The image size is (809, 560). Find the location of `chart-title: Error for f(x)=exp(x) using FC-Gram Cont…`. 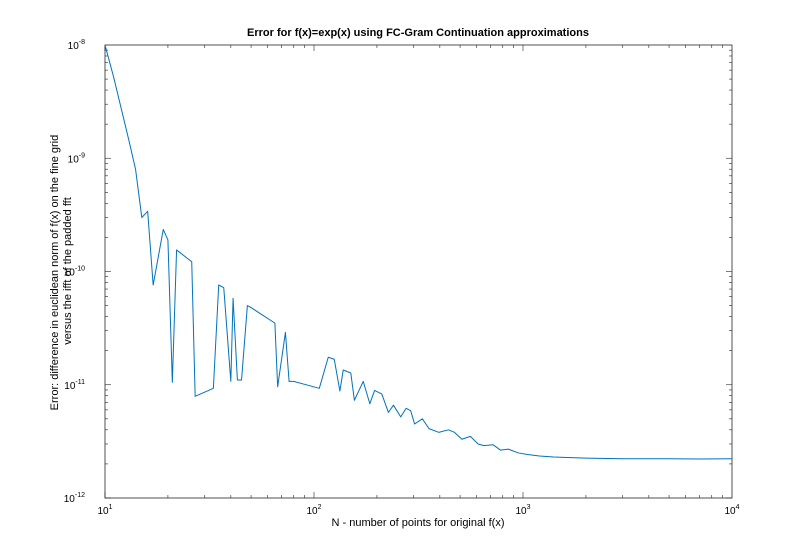

chart-title: Error for f(x)=exp(x) using FC-Gram Cont… is located at coordinates (418, 33).